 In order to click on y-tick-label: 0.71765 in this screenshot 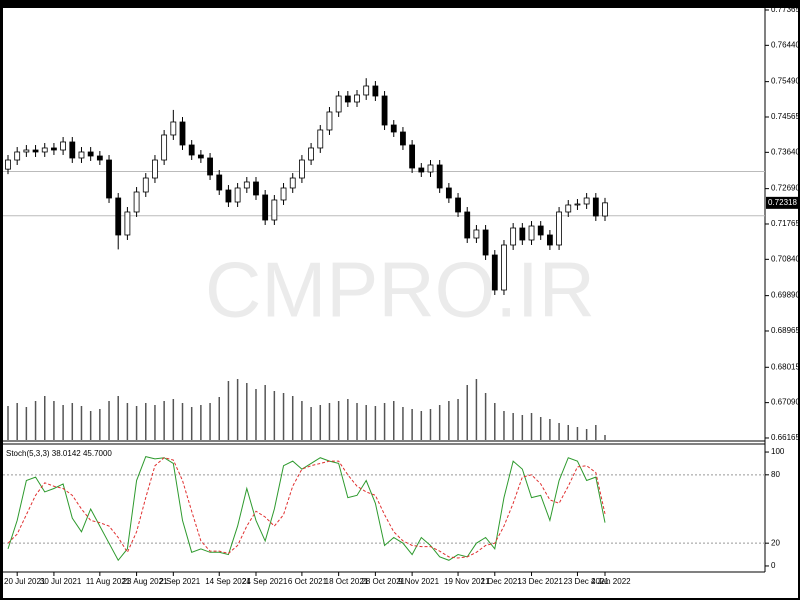, I will do `click(785, 223)`.